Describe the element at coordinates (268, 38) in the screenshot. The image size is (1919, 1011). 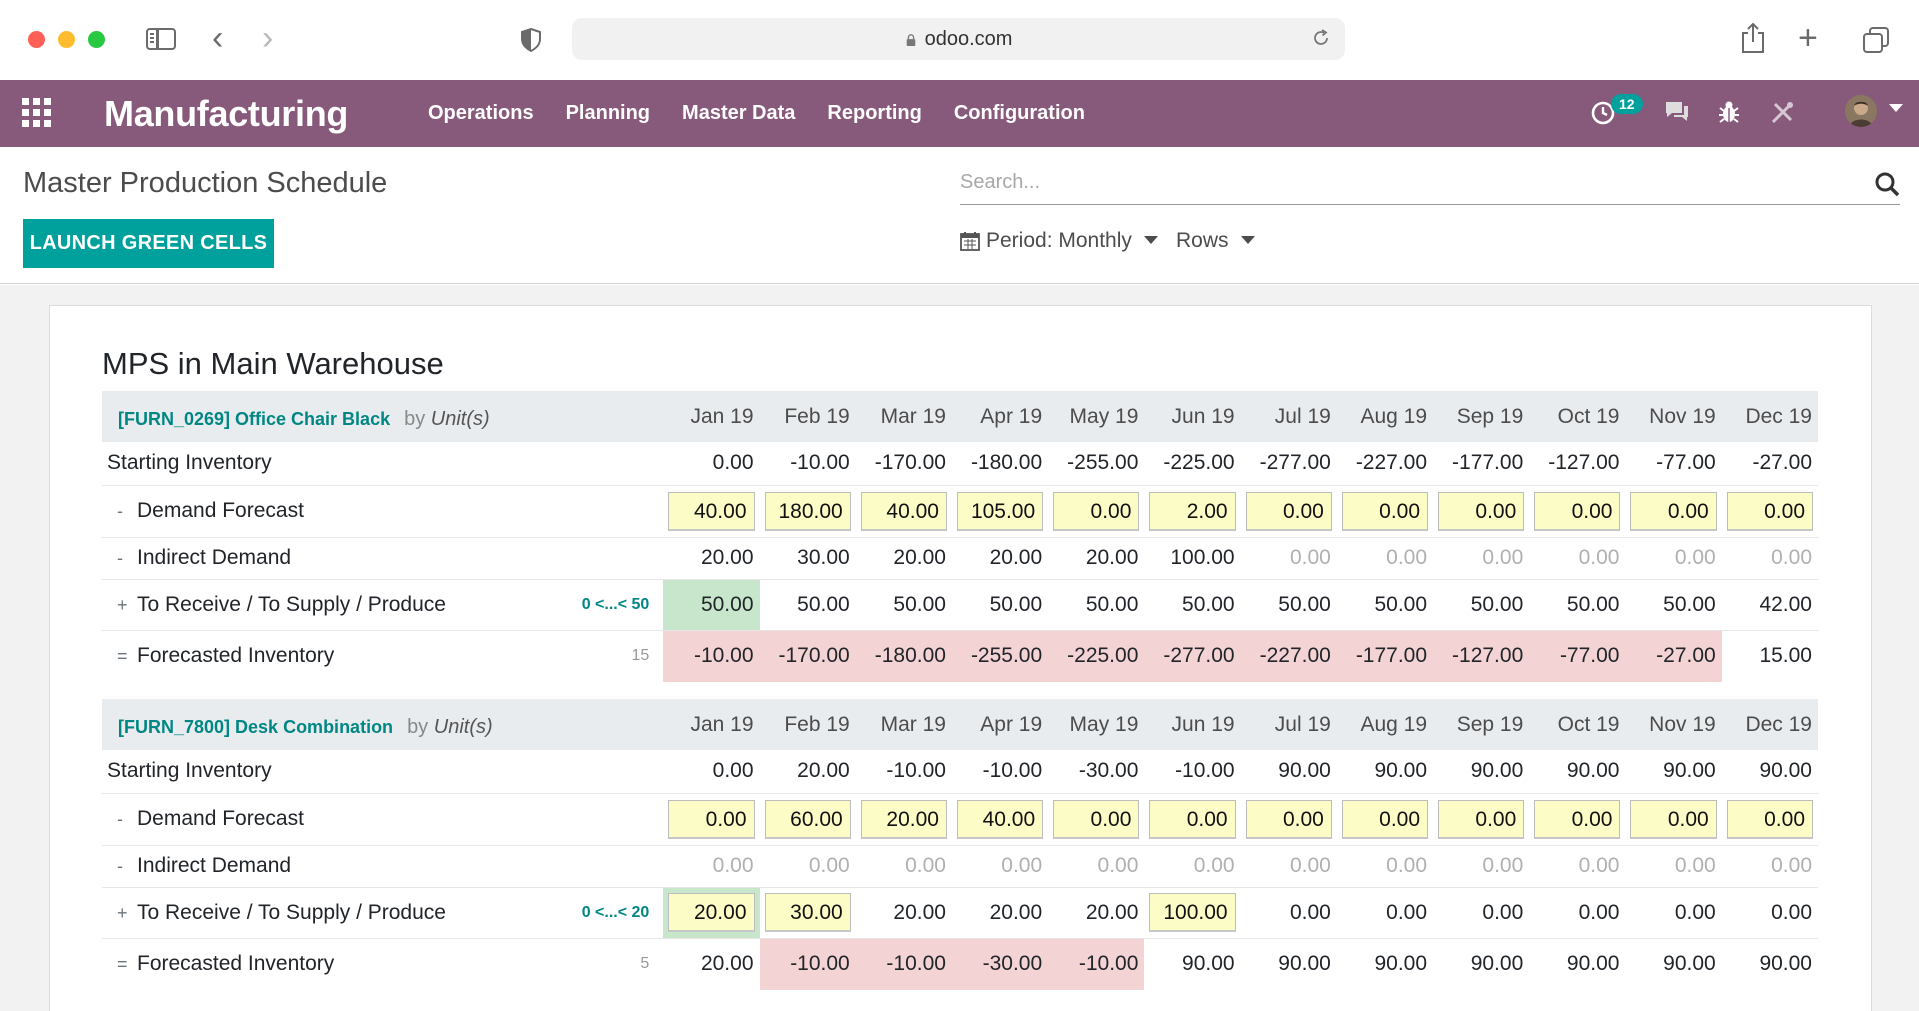
I see `forward-icon: ›` at that location.